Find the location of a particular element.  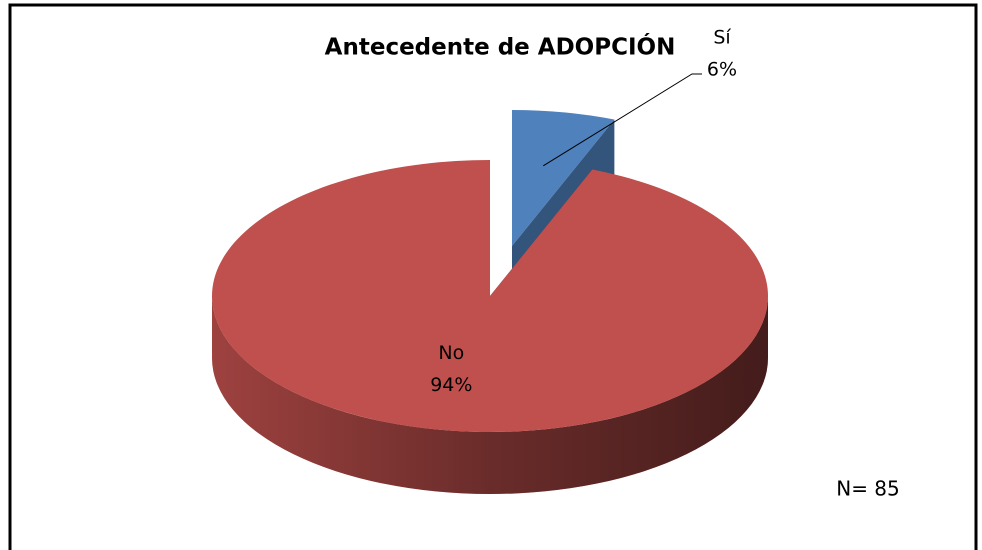

value-label: 94% is located at coordinates (451, 385).